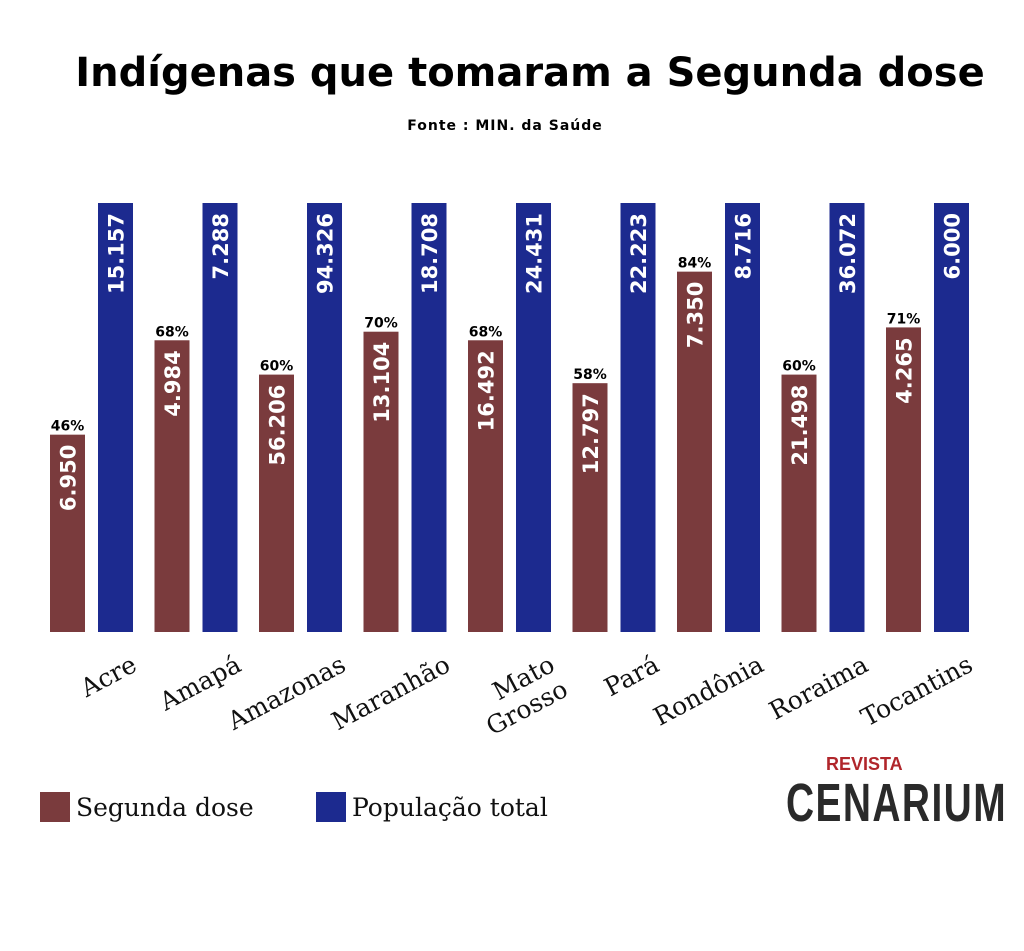 The height and width of the screenshot is (951, 1024). I want to click on category-label: Rondônia, so click(709, 691).